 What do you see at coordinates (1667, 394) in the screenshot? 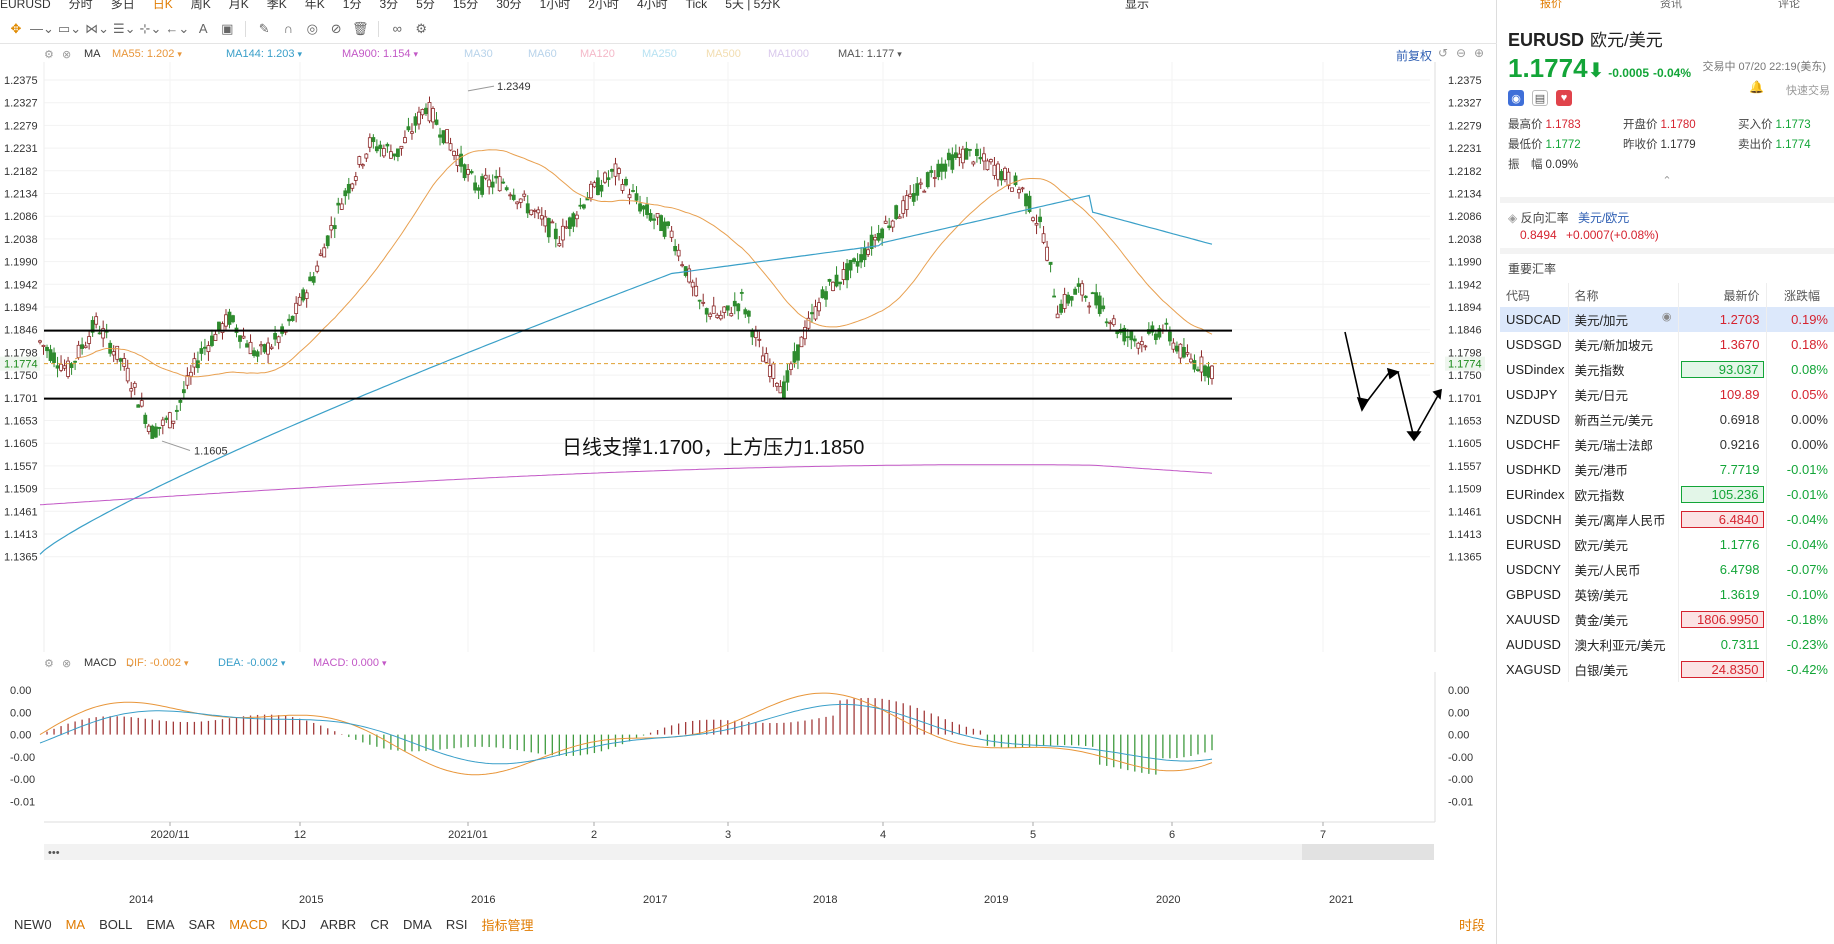
I see `table-row: USDJPY 美元/日元 109.89 0.05%` at bounding box center [1667, 394].